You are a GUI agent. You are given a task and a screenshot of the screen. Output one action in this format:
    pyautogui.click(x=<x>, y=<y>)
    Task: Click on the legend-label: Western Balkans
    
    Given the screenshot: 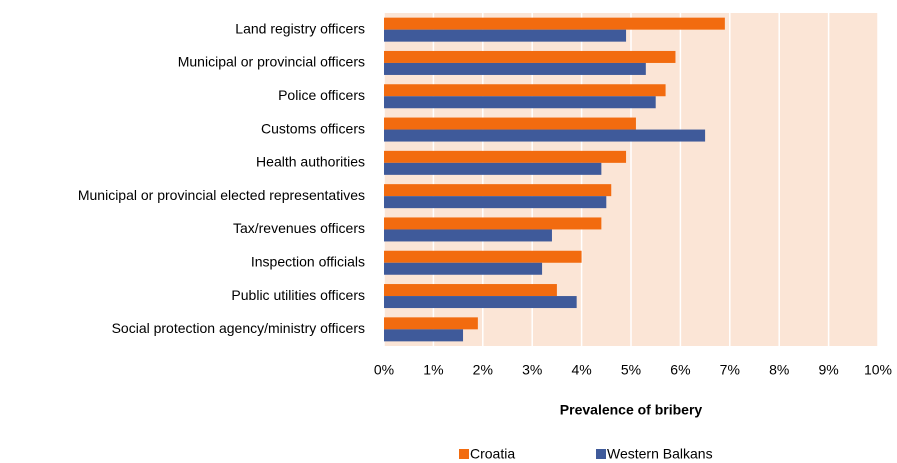 What is the action you would take?
    pyautogui.click(x=660, y=454)
    